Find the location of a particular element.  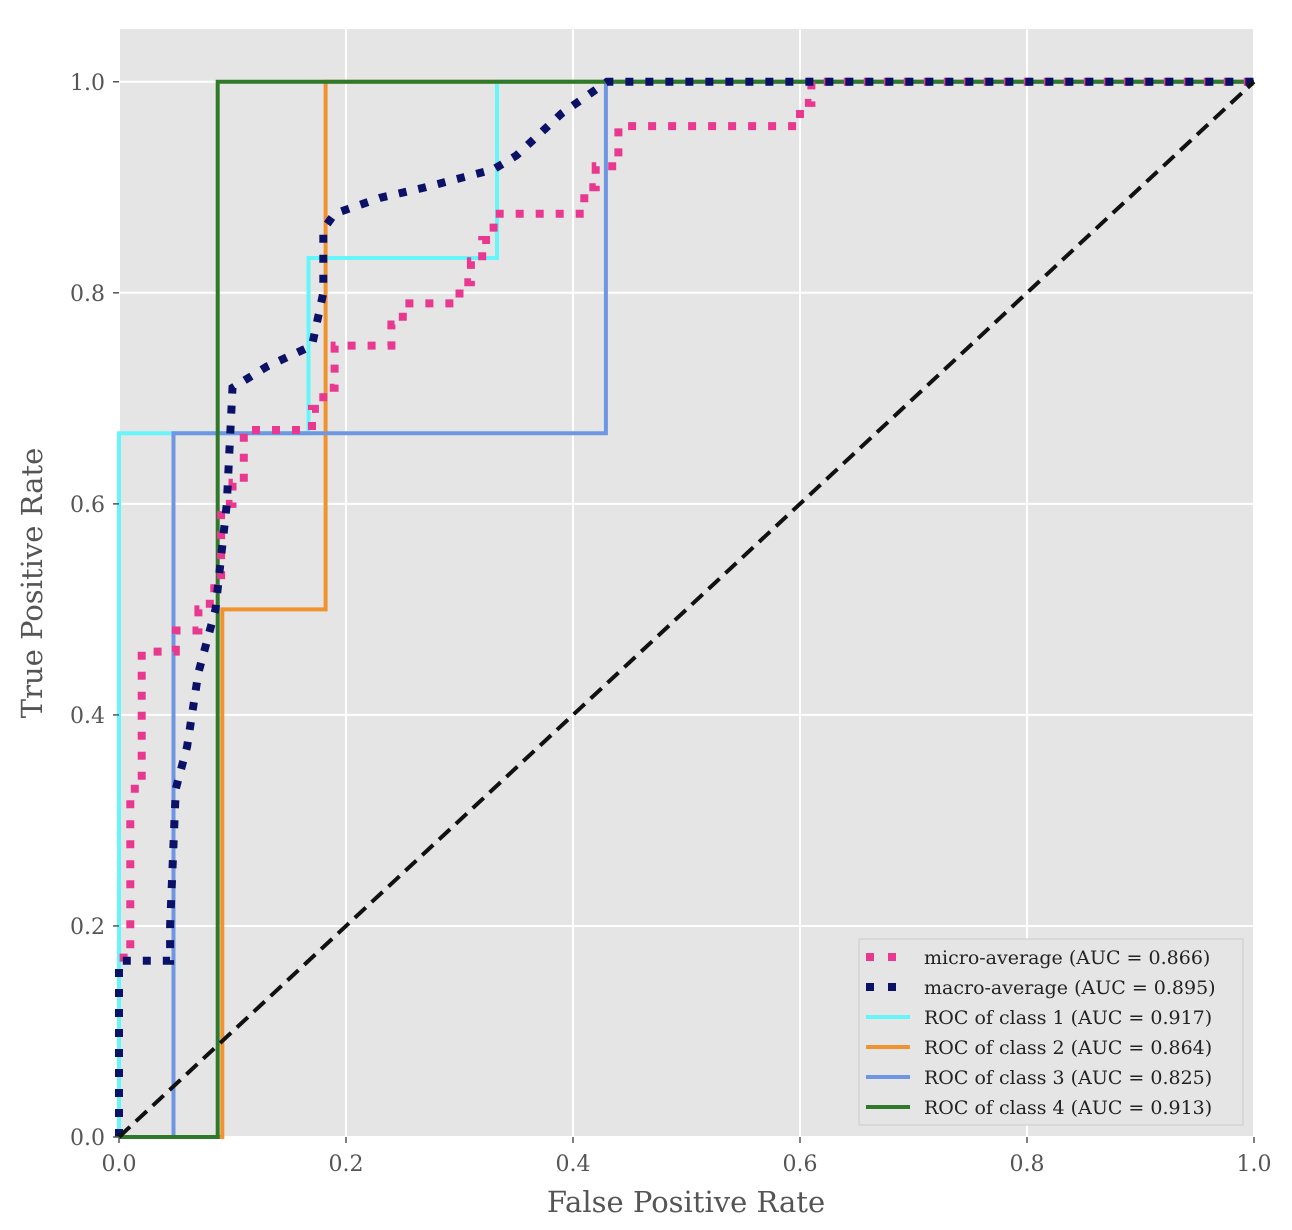

y-axis-ticks: 0.0 0.2 0.4 0.6 0.8 1.0 is located at coordinates (94, 611).